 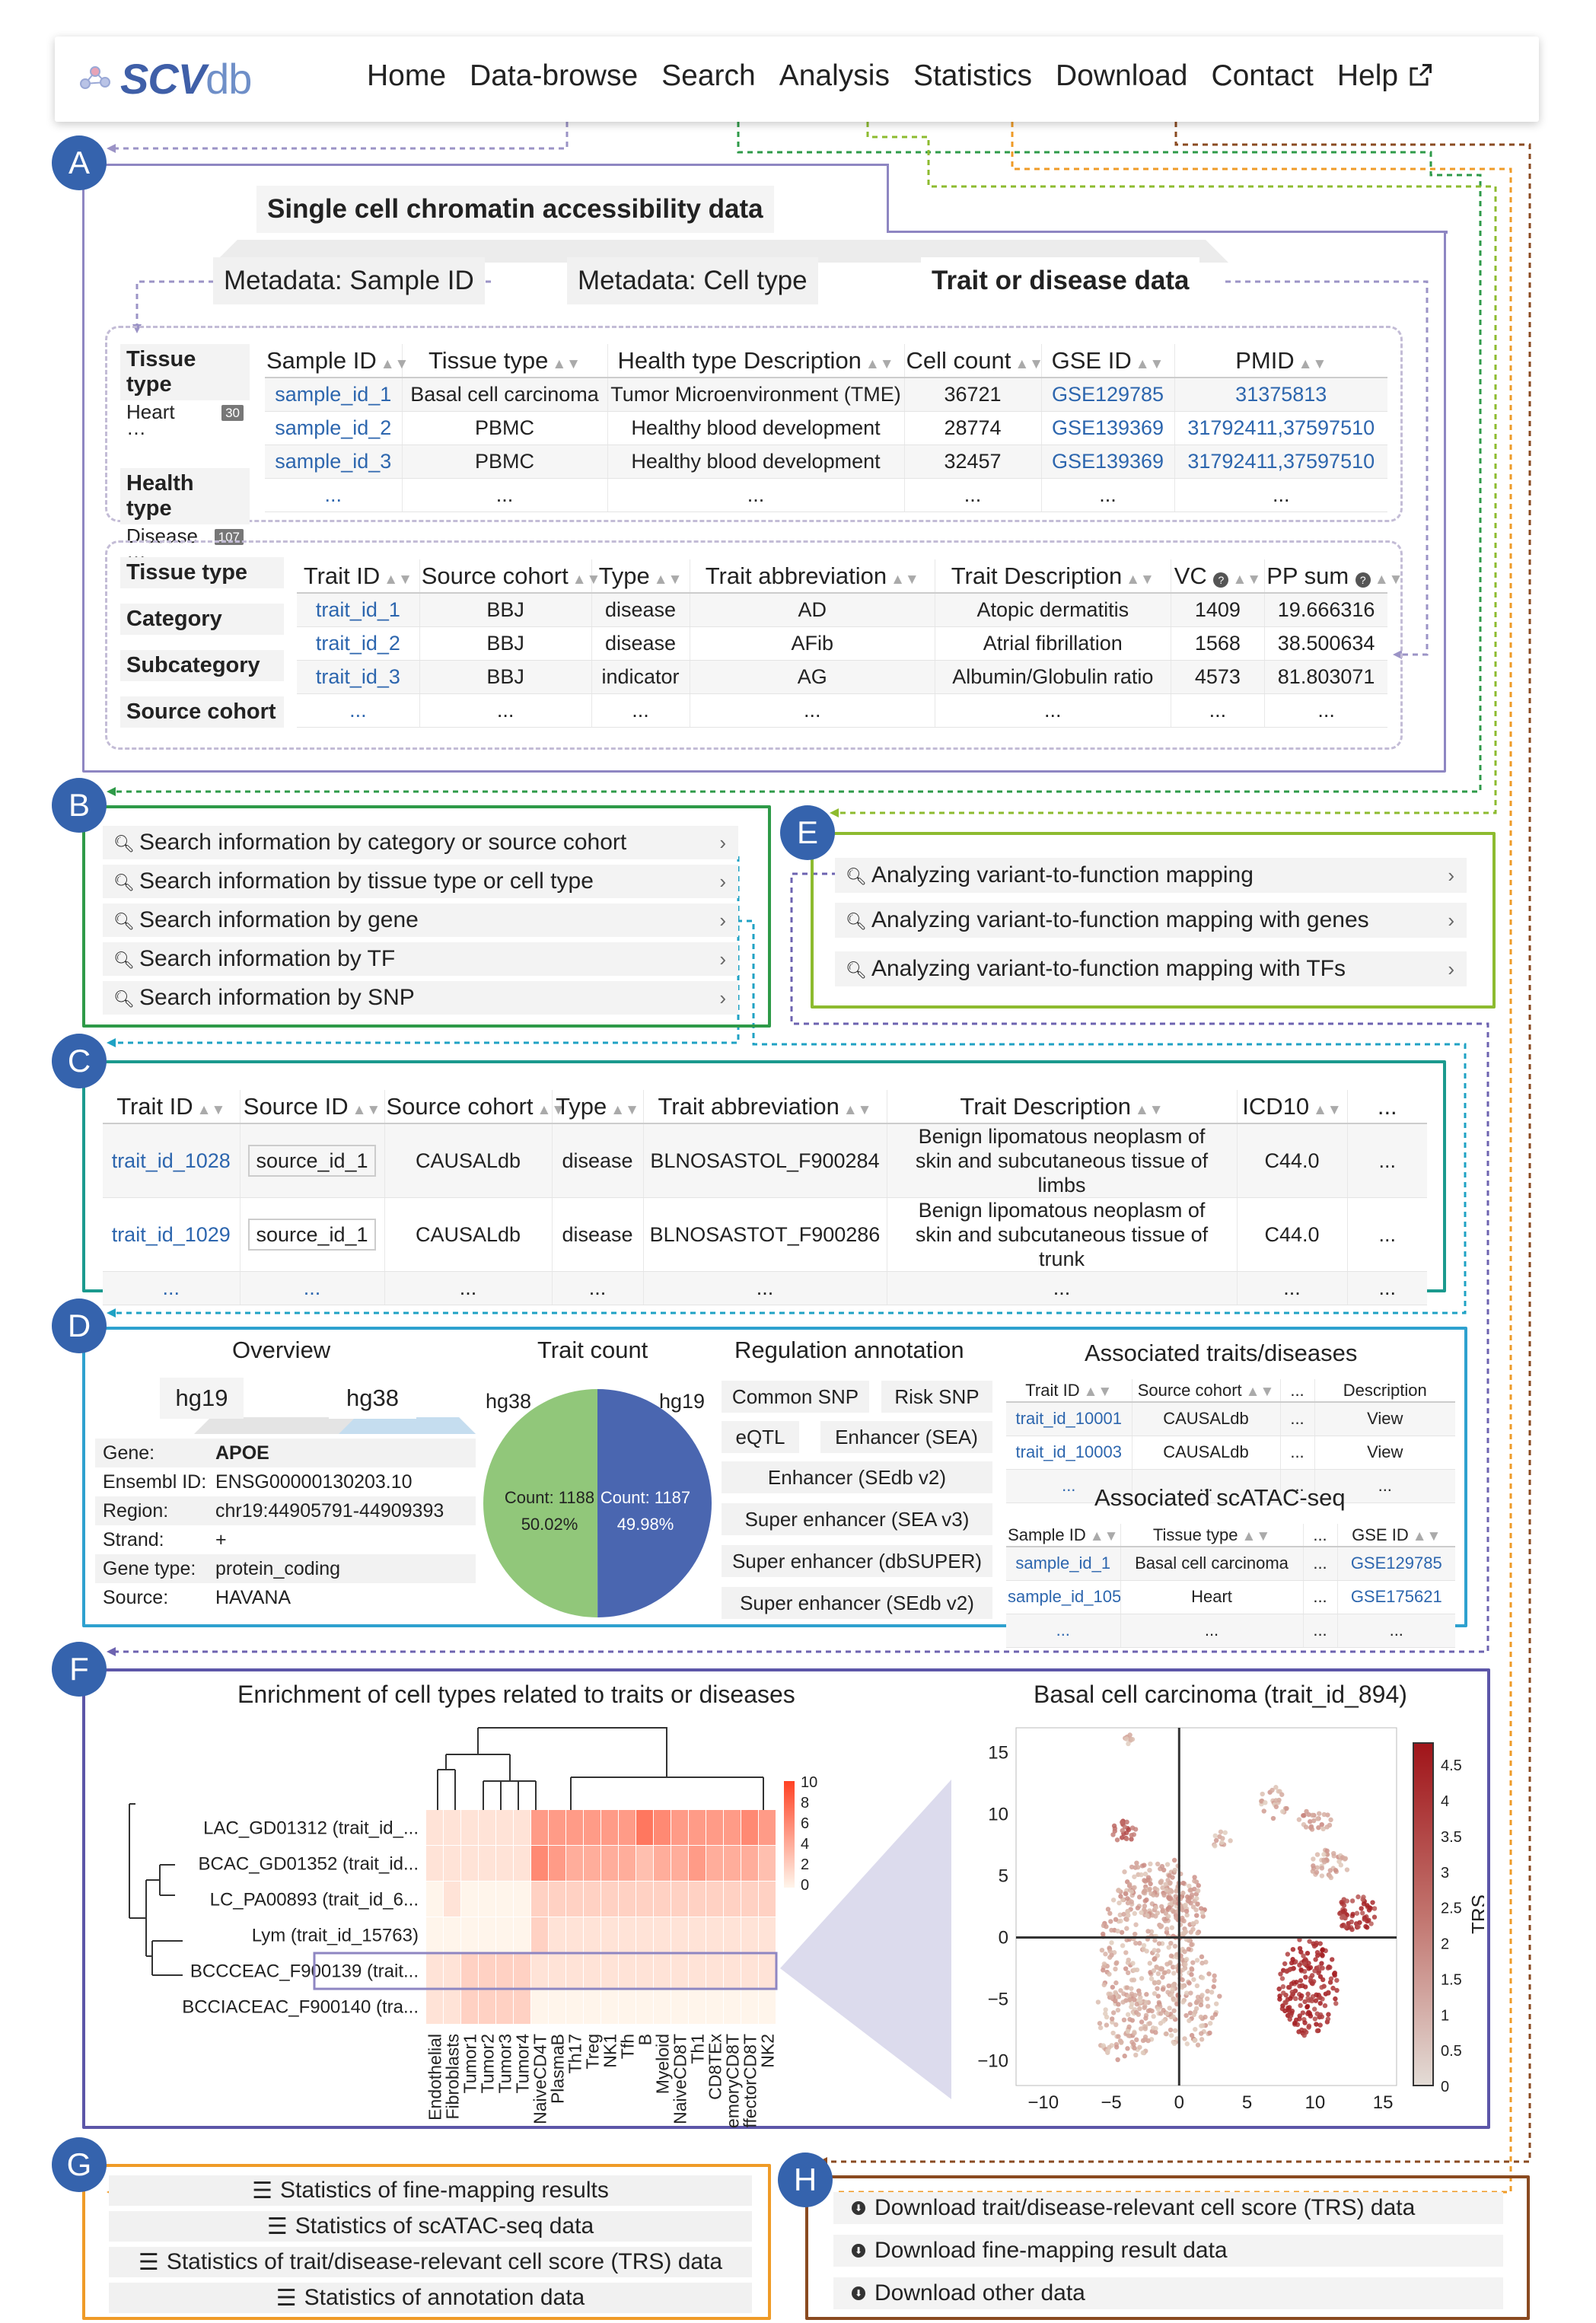 I want to click on nav-home: Home, so click(x=407, y=75).